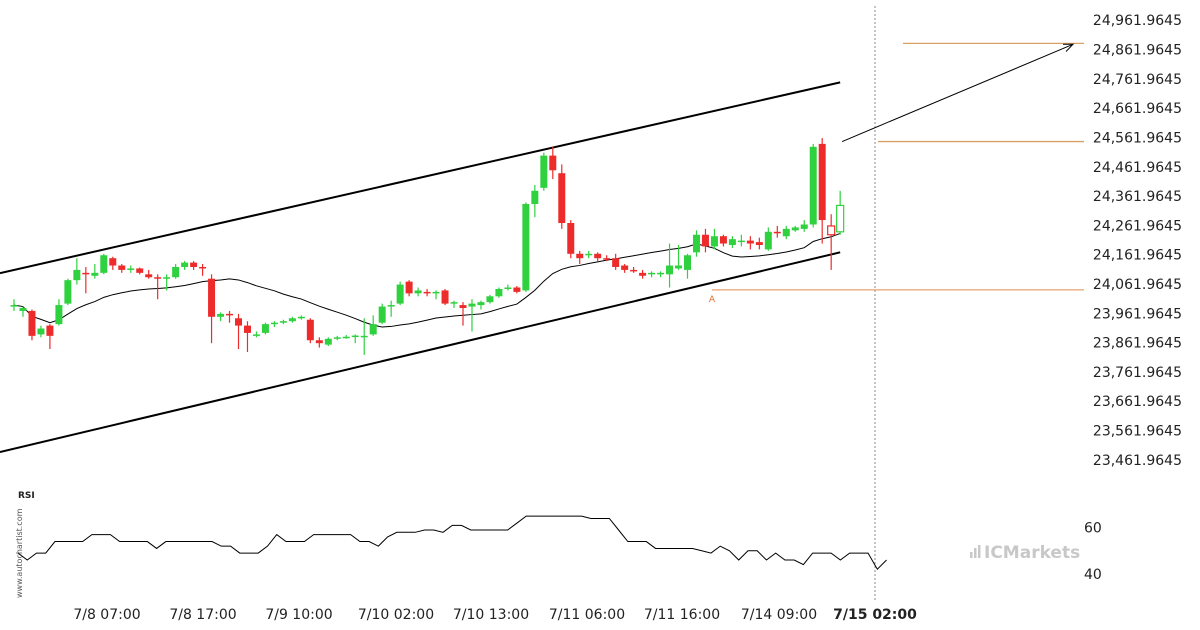 Image resolution: width=1200 pixels, height=630 pixels. I want to click on rsi-axis: 60 40, so click(1093, 552).